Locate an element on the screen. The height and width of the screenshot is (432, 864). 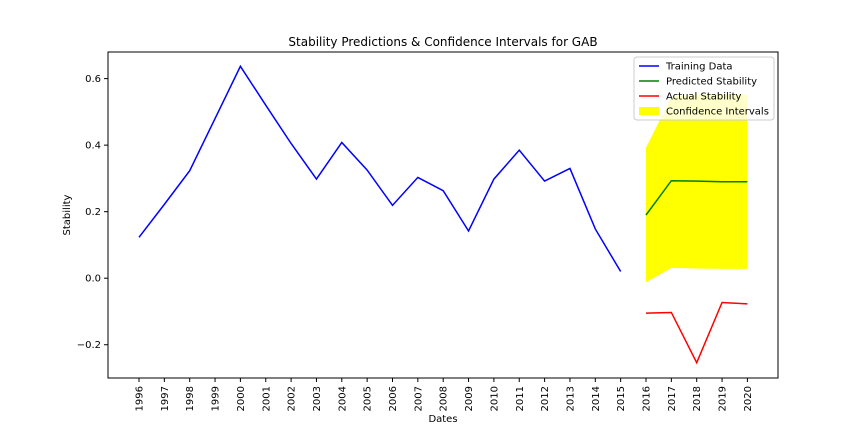
x-tick-label: 1999 is located at coordinates (216, 398).